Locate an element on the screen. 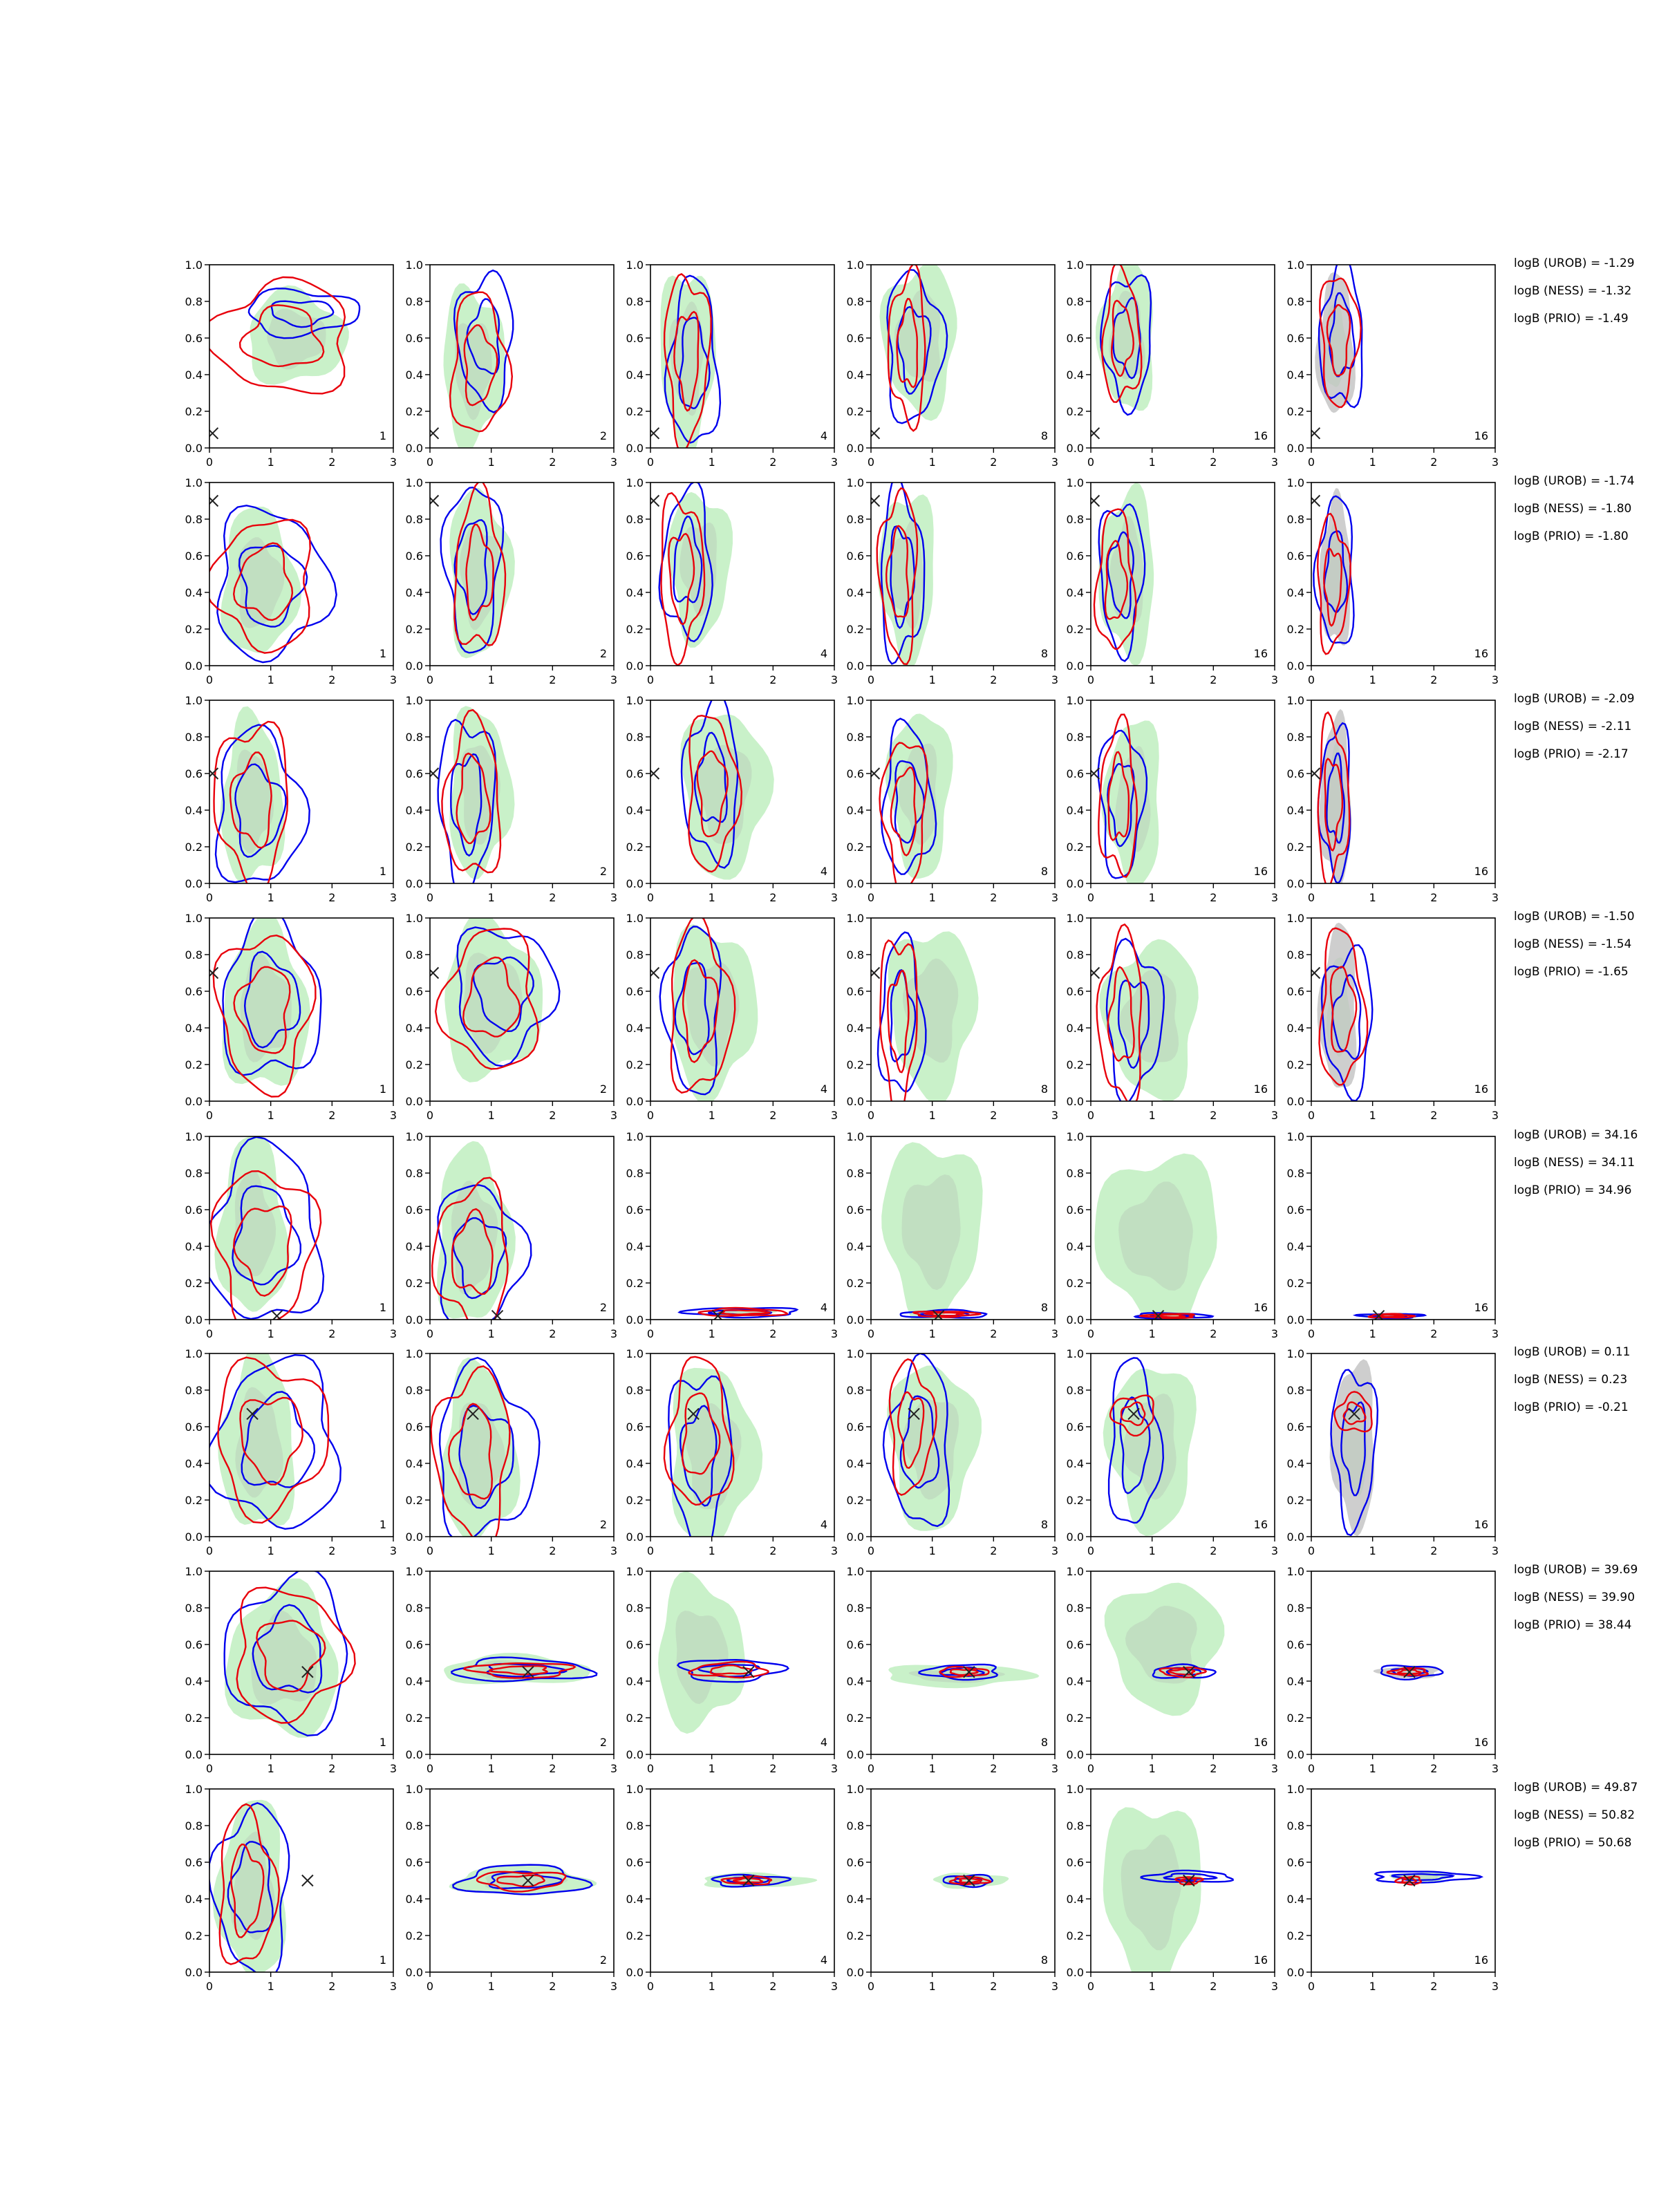 This screenshot has height=2212, width=1659. logb-text: logB (PRIO) = 50.68 is located at coordinates (1573, 1843).